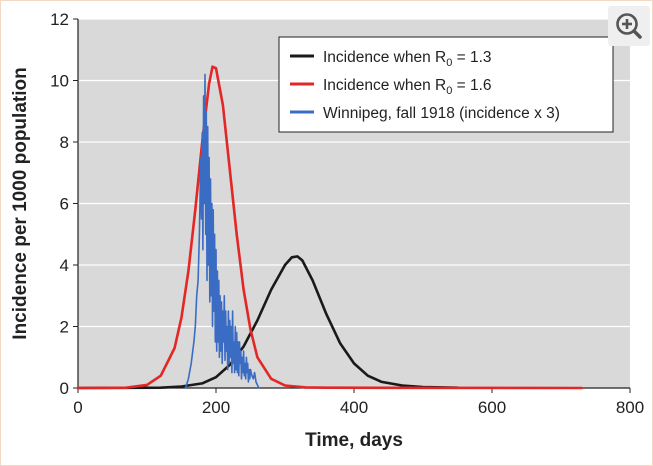  What do you see at coordinates (354, 407) in the screenshot?
I see `x-tick-label: 400` at bounding box center [354, 407].